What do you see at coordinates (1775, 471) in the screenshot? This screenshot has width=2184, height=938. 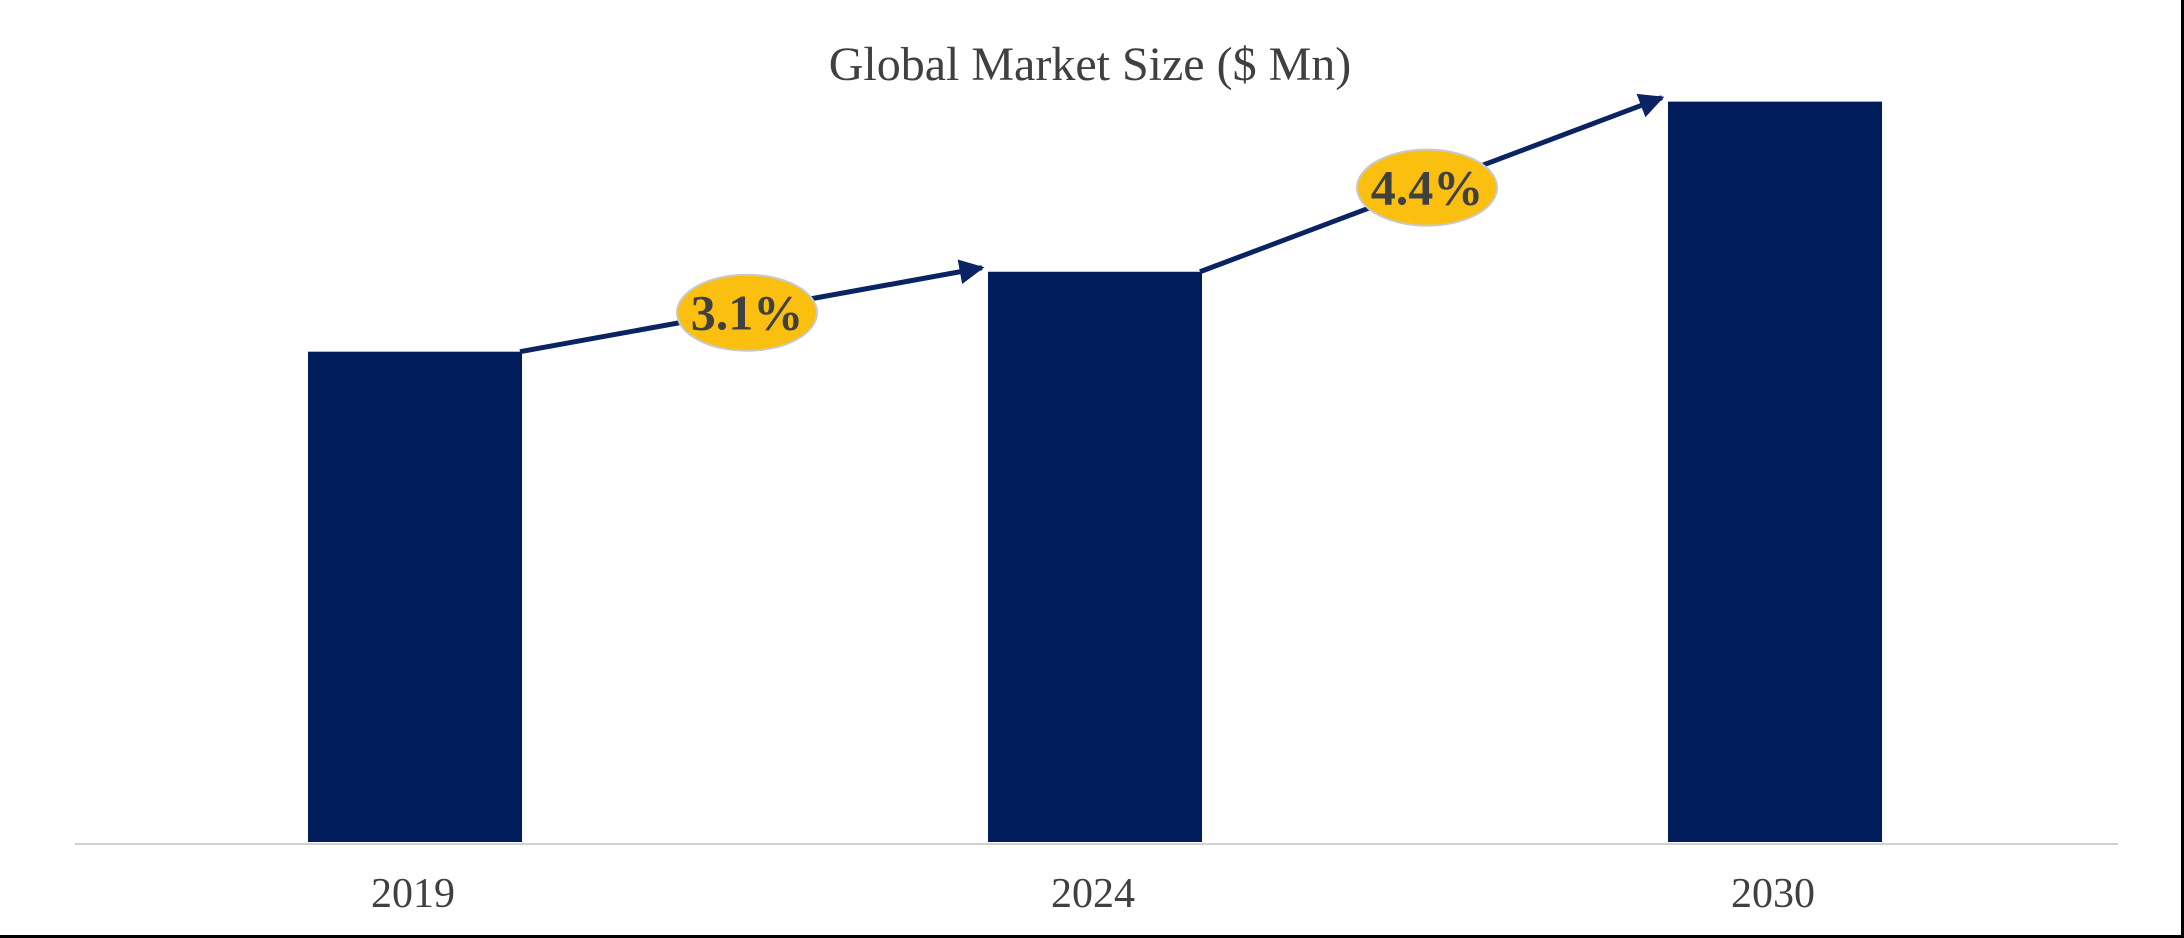 I see `bar-2030` at bounding box center [1775, 471].